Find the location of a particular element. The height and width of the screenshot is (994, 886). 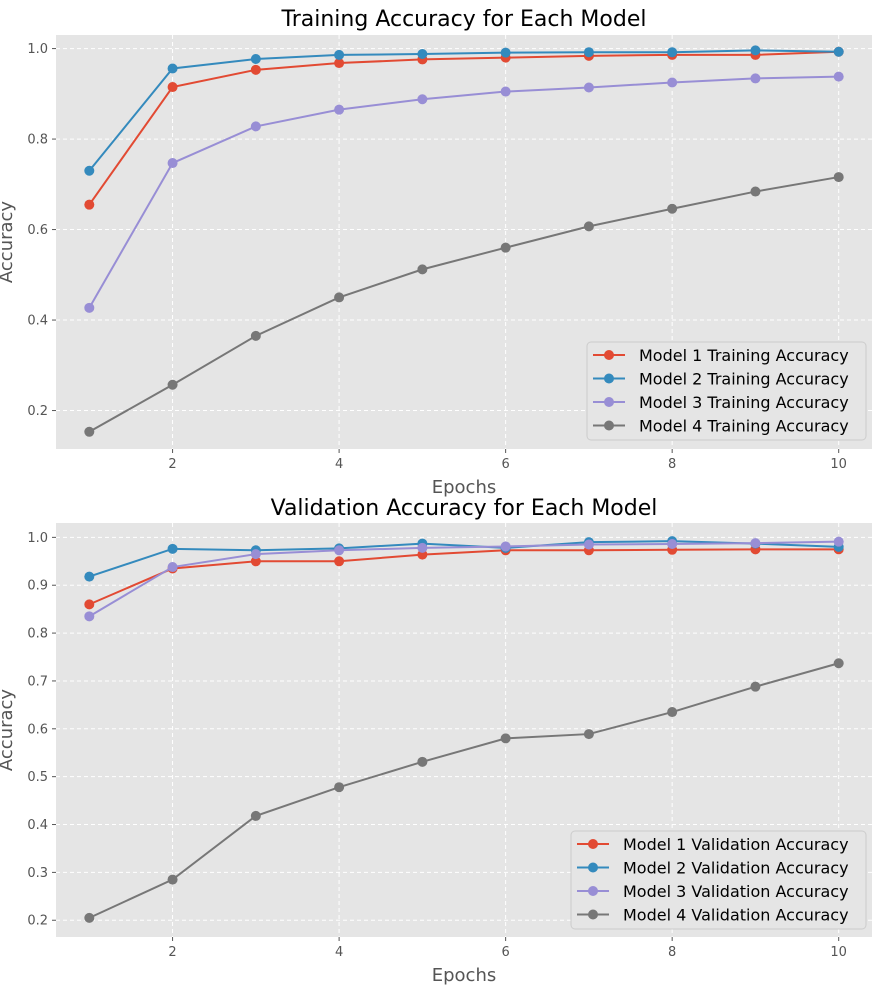

x-tick-label: 8 is located at coordinates (672, 464).